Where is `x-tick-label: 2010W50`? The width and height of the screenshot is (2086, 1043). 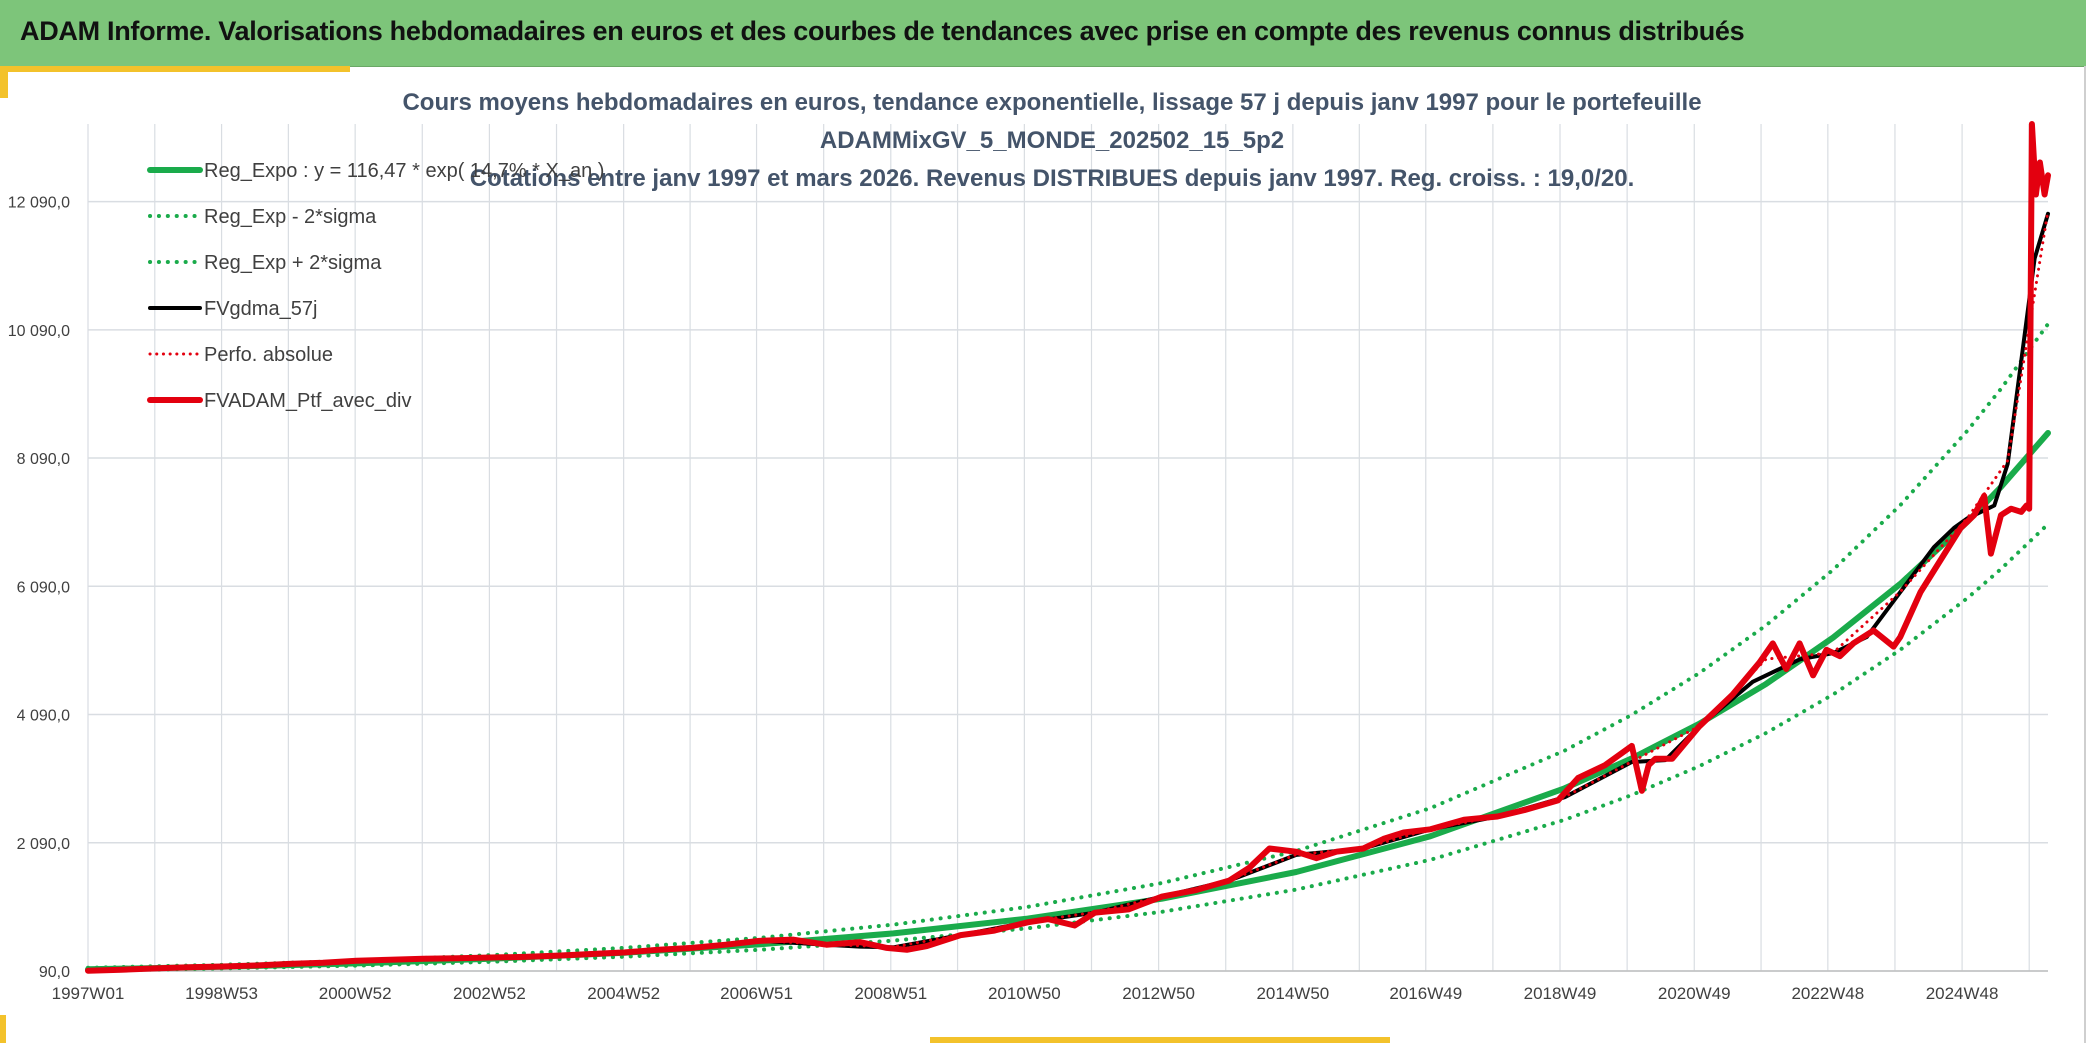
x-tick-label: 2010W50 is located at coordinates (1024, 993).